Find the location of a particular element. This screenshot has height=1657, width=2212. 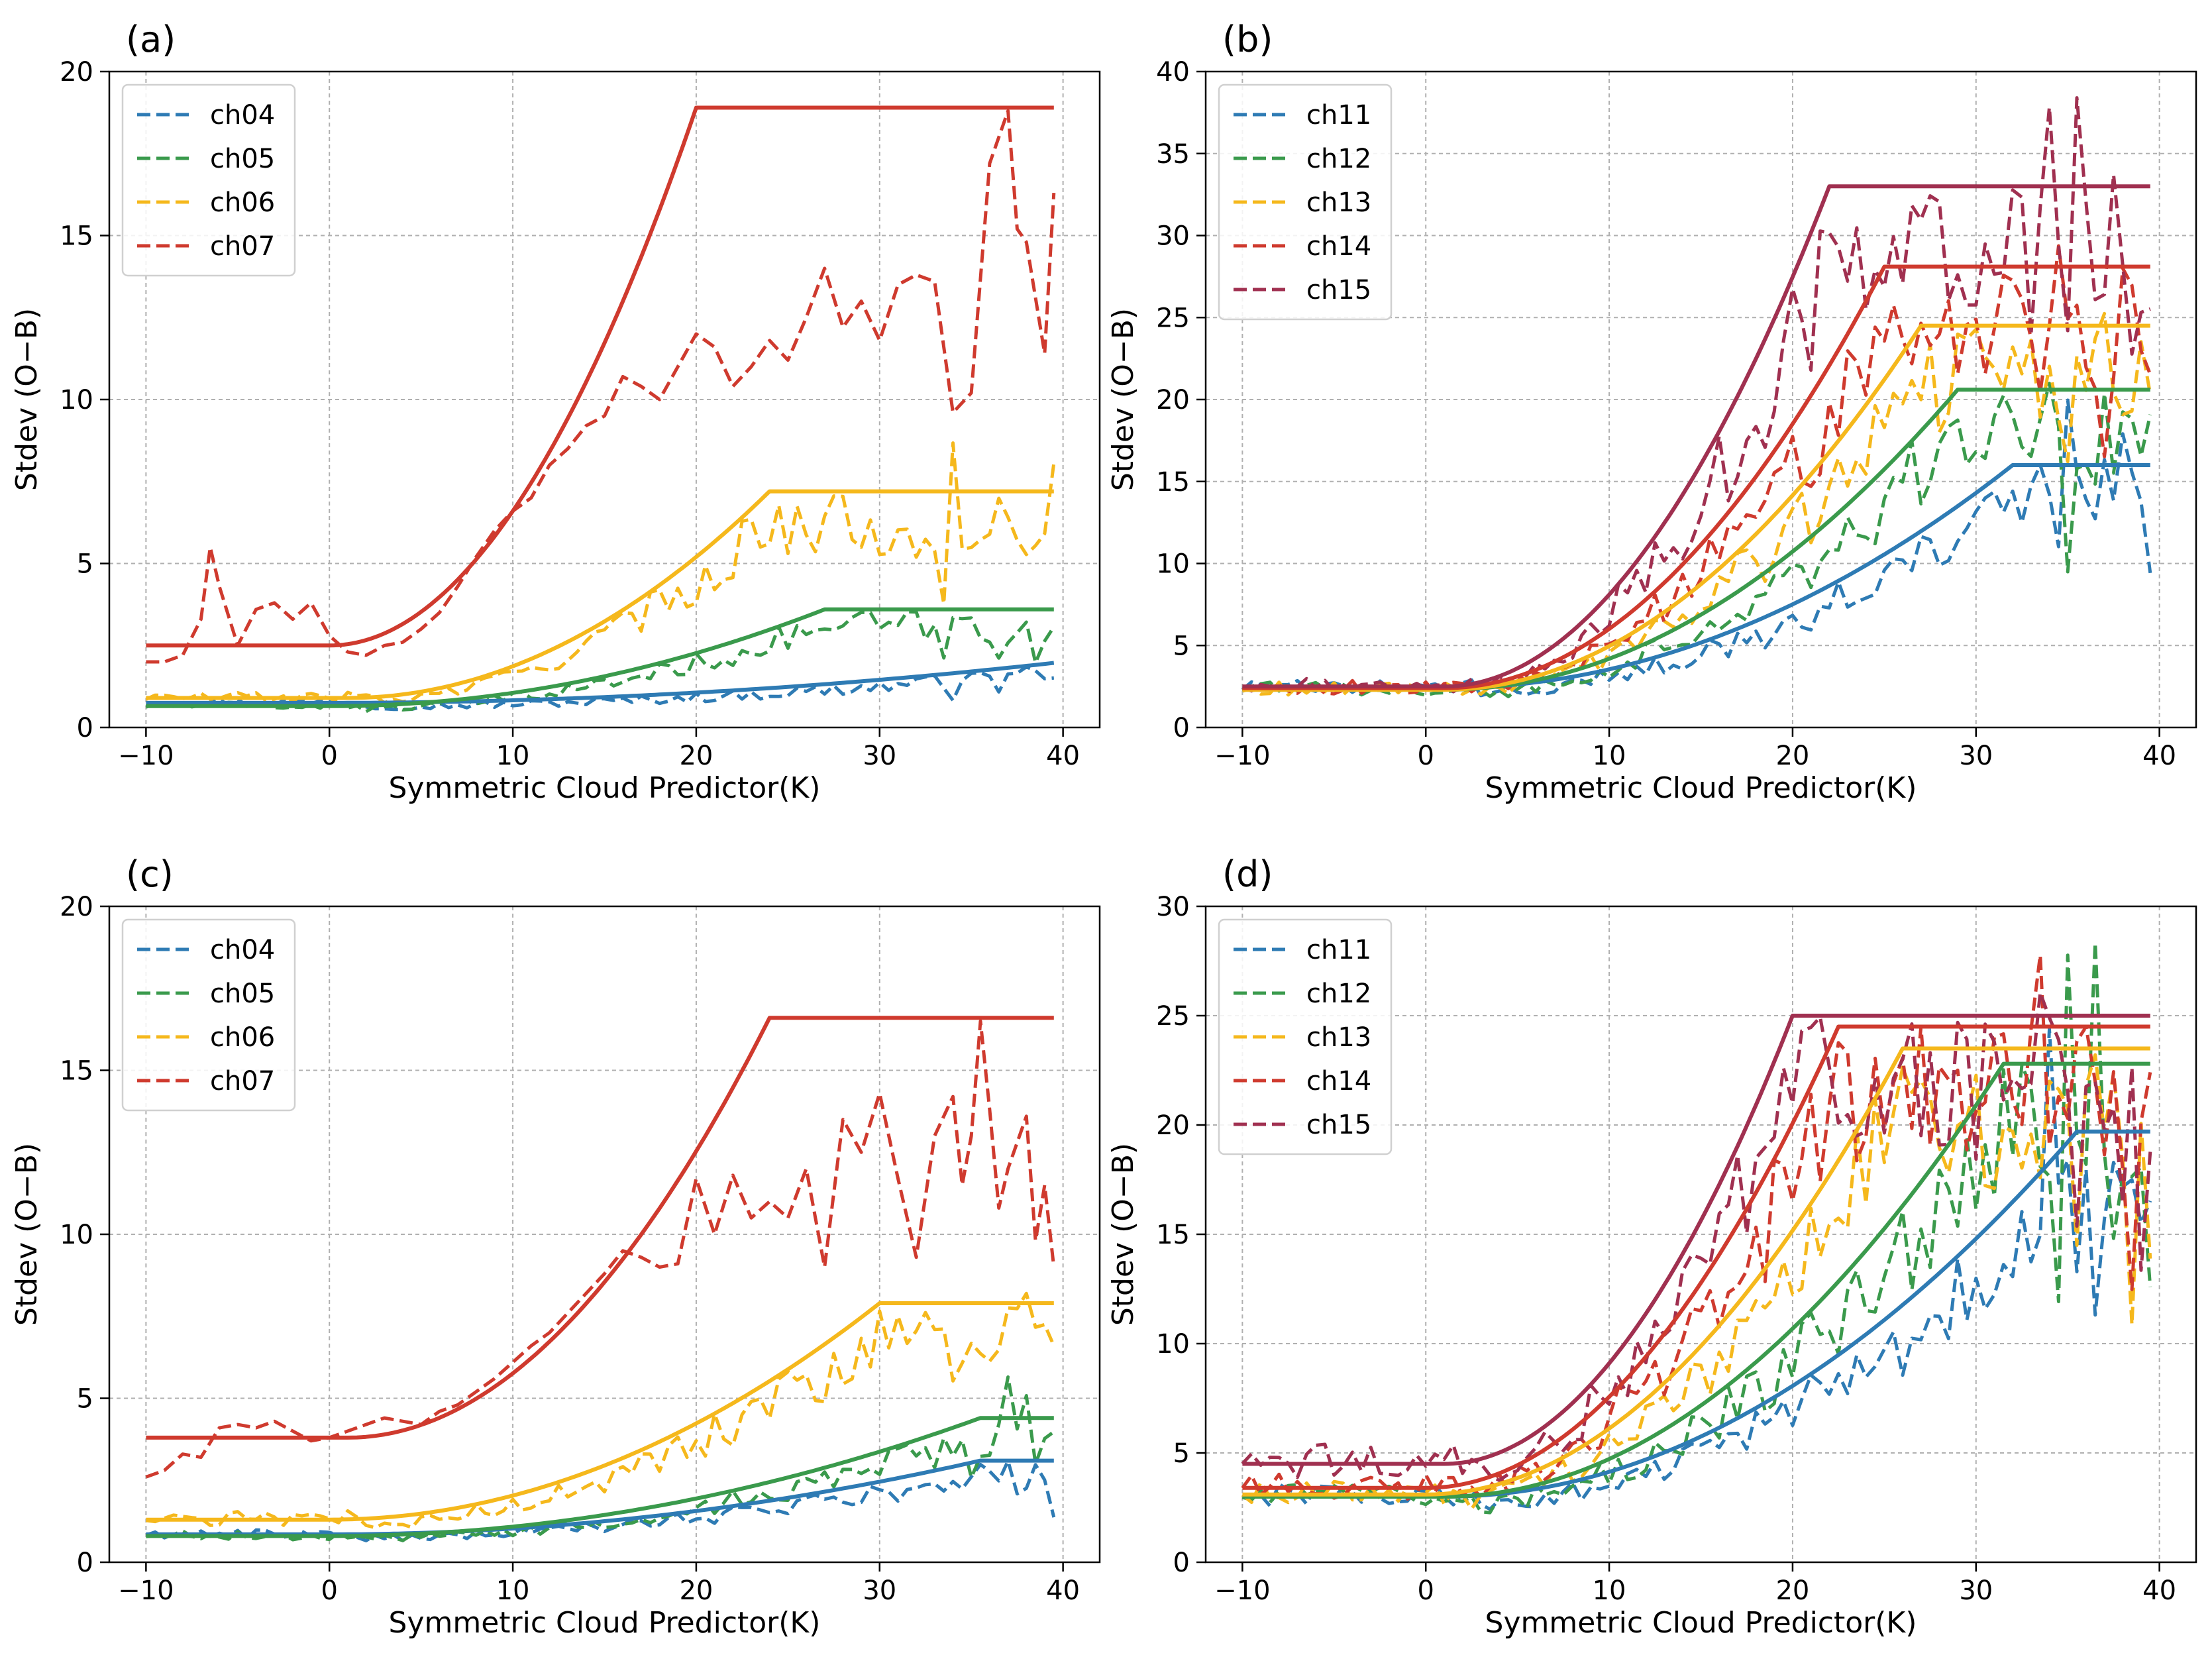

series-ch15-fit is located at coordinates (1696, 1240).